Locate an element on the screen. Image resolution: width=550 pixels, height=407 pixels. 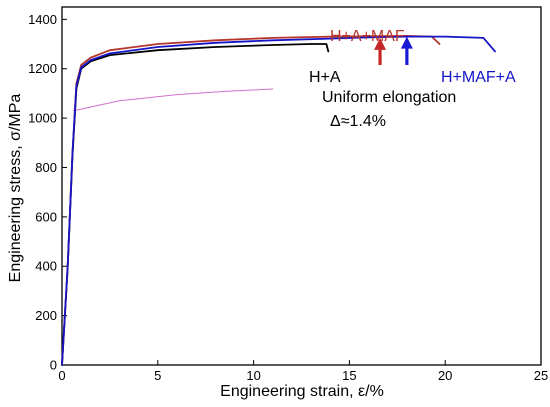
y-tick-label: 1400 is located at coordinates (42, 19).